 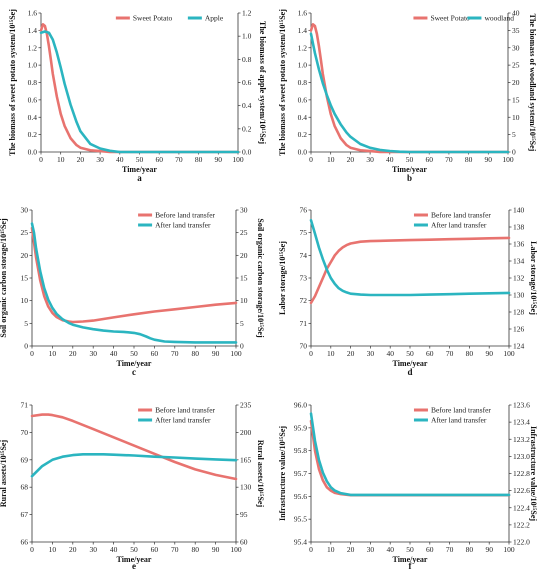 I want to click on panel-letter: d, so click(x=409, y=372).